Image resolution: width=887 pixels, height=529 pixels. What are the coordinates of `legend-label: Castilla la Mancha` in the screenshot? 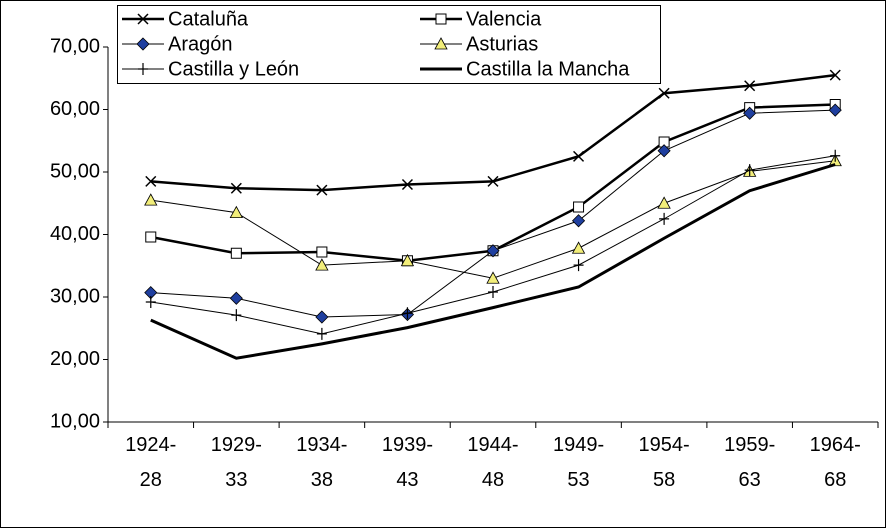 It's located at (548, 69).